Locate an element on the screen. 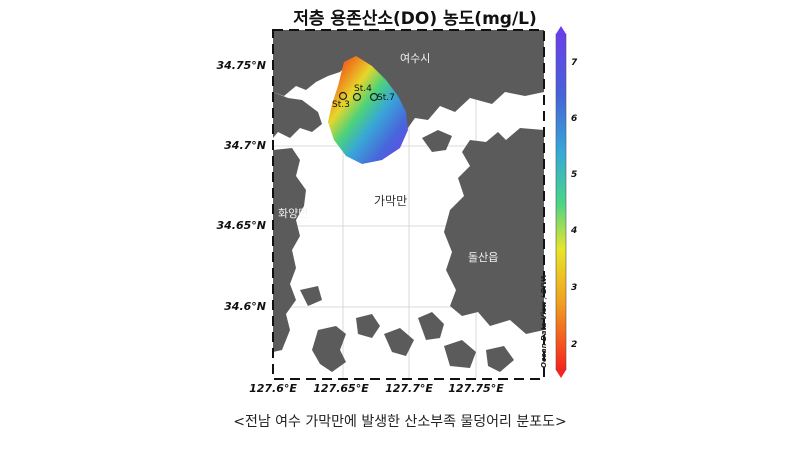  lat-tick-3465: 34.65°N is located at coordinates (241, 225).